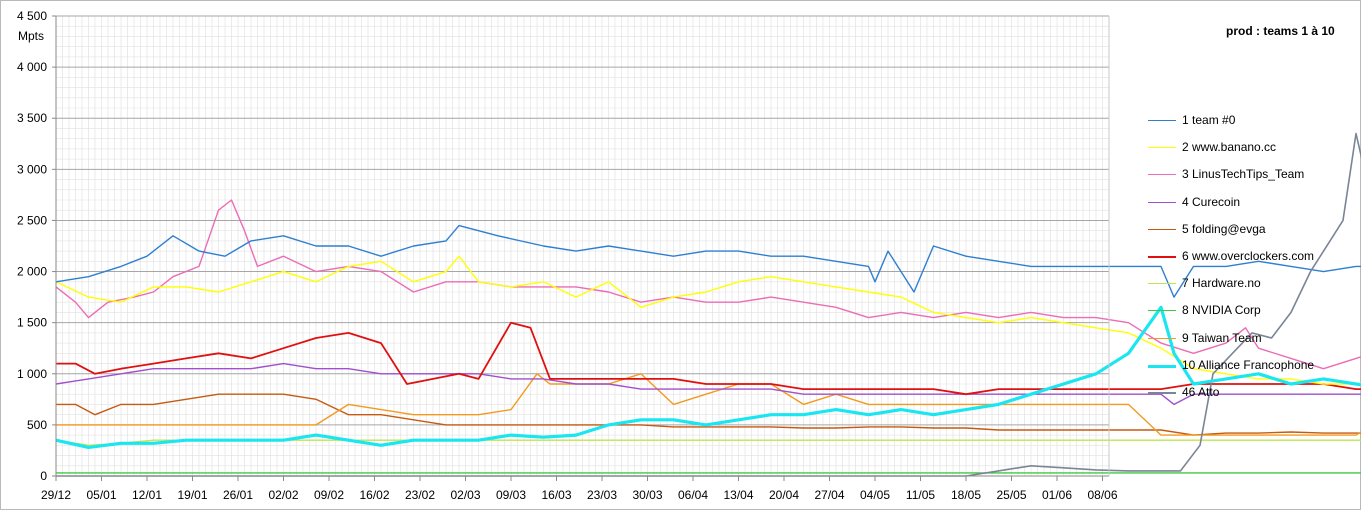  I want to click on x-tick-label: 30/03, so click(647, 495).